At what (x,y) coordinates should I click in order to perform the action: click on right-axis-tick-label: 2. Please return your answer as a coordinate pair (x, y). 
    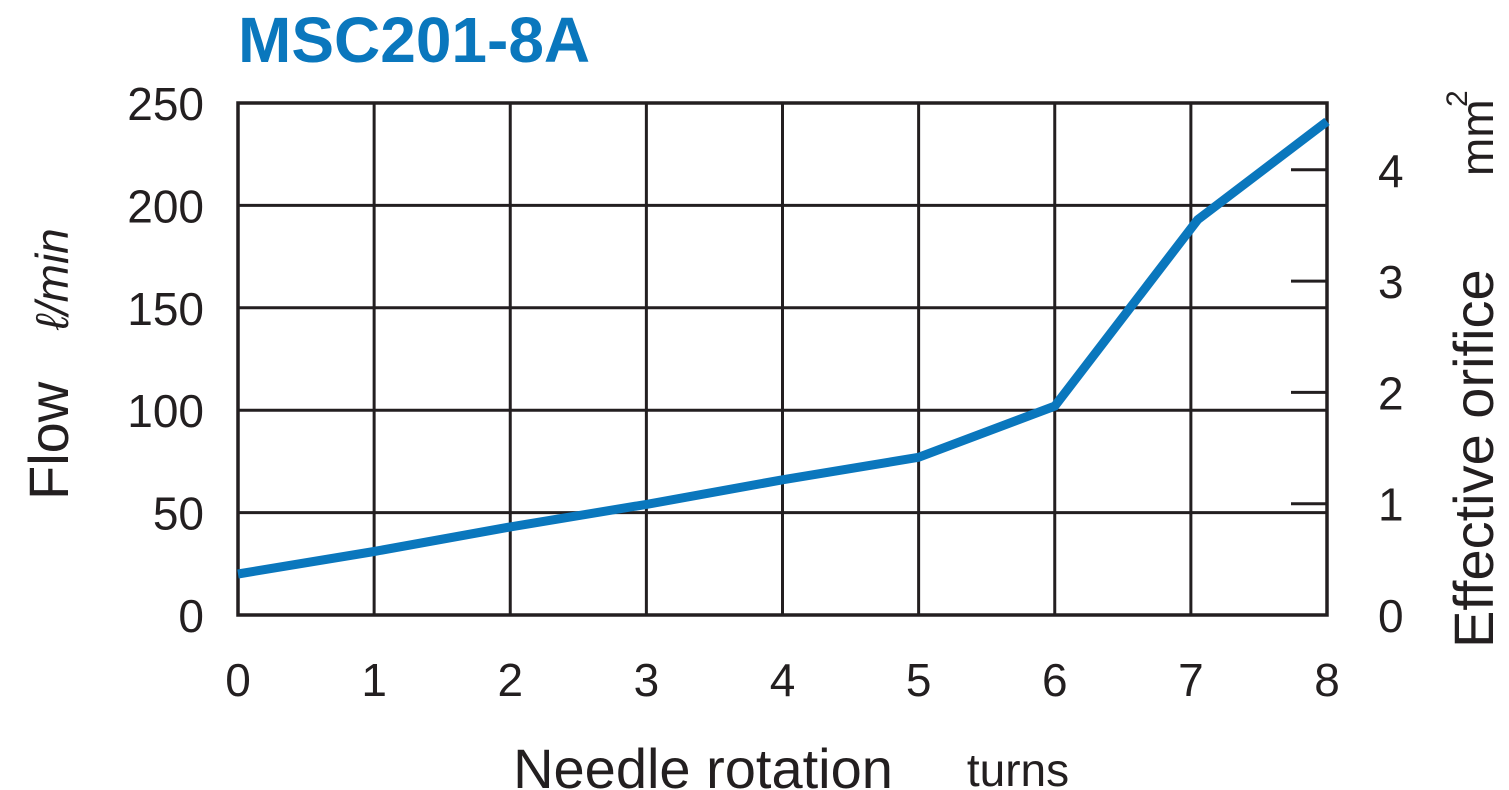
    Looking at the image, I should click on (1391, 393).